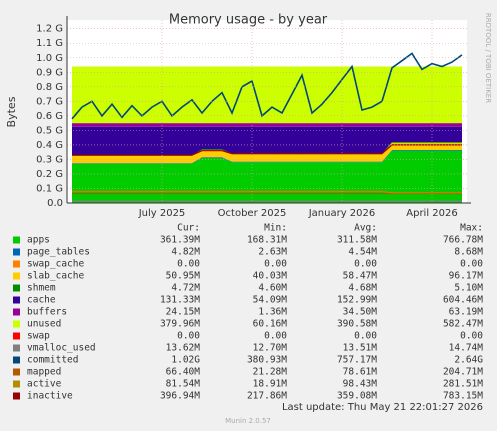 The height and width of the screenshot is (431, 497). Describe the element at coordinates (275, 228) in the screenshot. I see `legend-header: Min:` at that location.